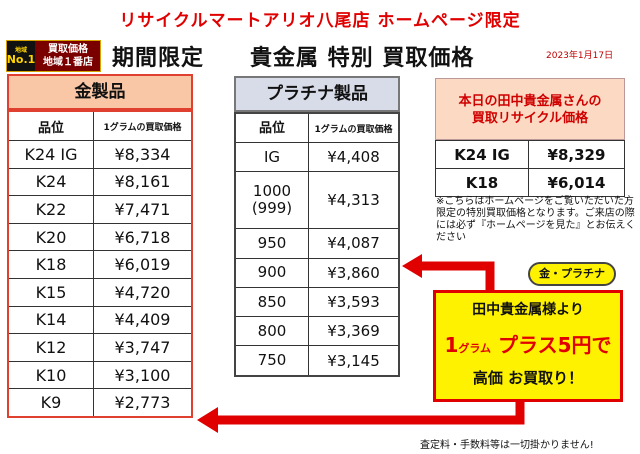 The height and width of the screenshot is (454, 640). What do you see at coordinates (576, 182) in the screenshot?
I see `price-cell: ¥6,014` at bounding box center [576, 182].